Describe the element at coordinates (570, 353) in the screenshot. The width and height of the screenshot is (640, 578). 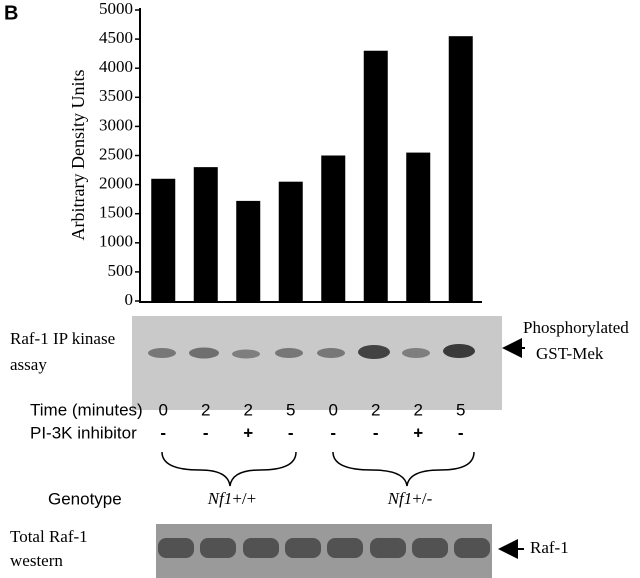
I see `arrow-label: GST-Mek` at that location.